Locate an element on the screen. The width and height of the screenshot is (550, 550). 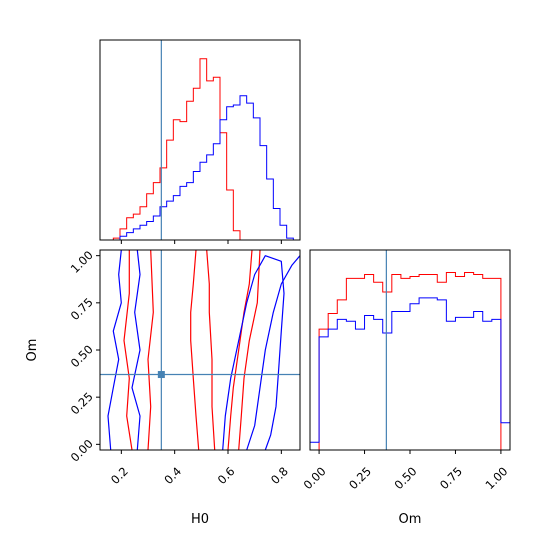
y-axis-label-om: Om is located at coordinates (32, 350).